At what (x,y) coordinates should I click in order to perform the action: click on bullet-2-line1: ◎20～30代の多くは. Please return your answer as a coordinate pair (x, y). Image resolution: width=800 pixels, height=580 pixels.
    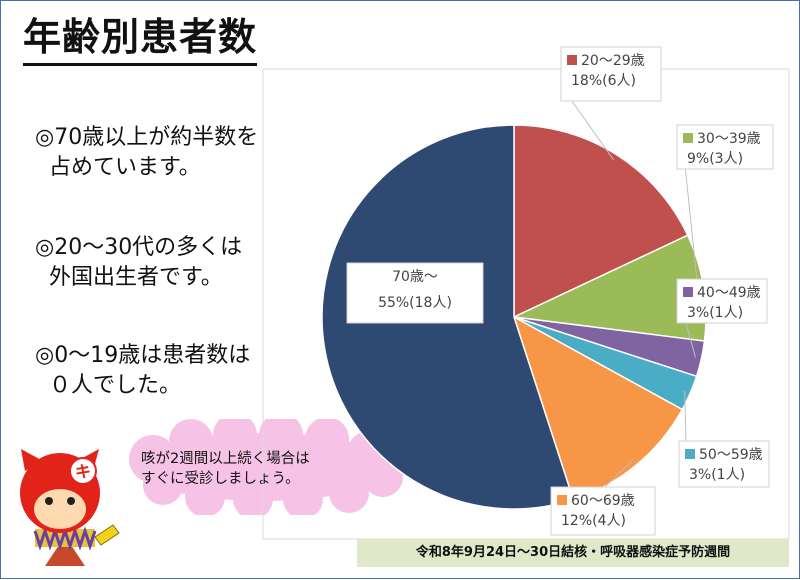
    Looking at the image, I should click on (139, 247).